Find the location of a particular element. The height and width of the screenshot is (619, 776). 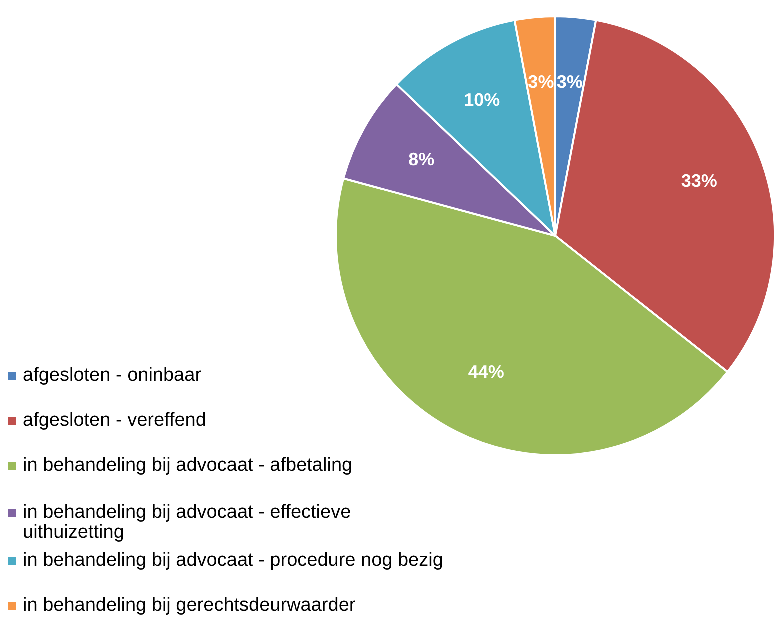

legend-label: in behandeling bij gerechtsdeurwaarder is located at coordinates (189, 605).